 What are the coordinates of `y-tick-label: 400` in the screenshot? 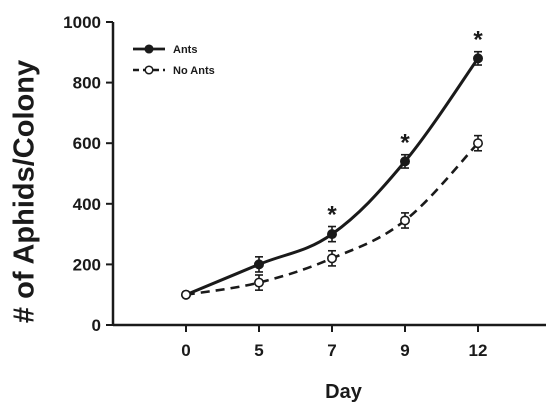 It's located at (87, 204).